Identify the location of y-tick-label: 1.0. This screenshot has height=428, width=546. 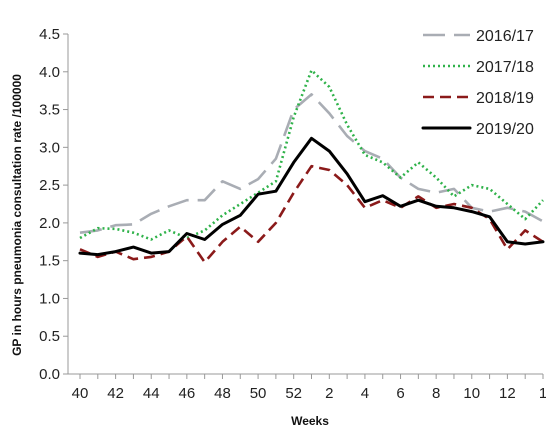
(49, 298).